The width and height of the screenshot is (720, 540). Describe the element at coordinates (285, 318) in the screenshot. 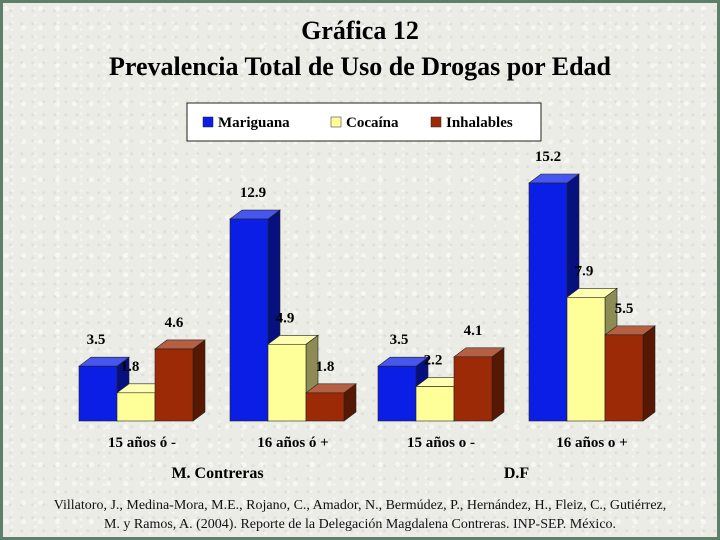

I see `data-label: 4.9` at that location.